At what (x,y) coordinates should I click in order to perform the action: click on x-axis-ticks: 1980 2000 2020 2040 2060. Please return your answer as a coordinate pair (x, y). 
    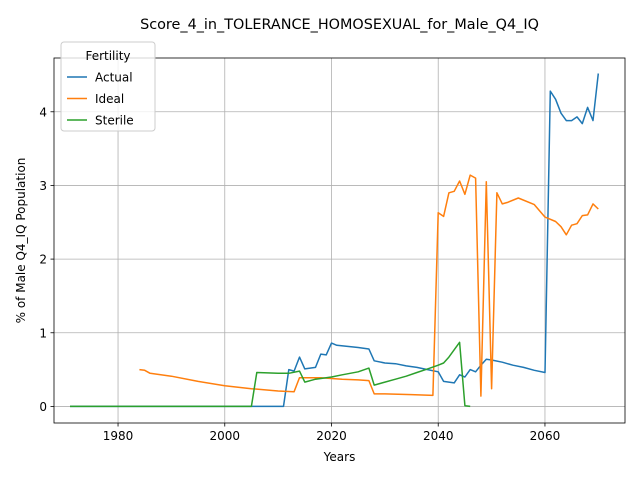
    Looking at the image, I should click on (331, 433).